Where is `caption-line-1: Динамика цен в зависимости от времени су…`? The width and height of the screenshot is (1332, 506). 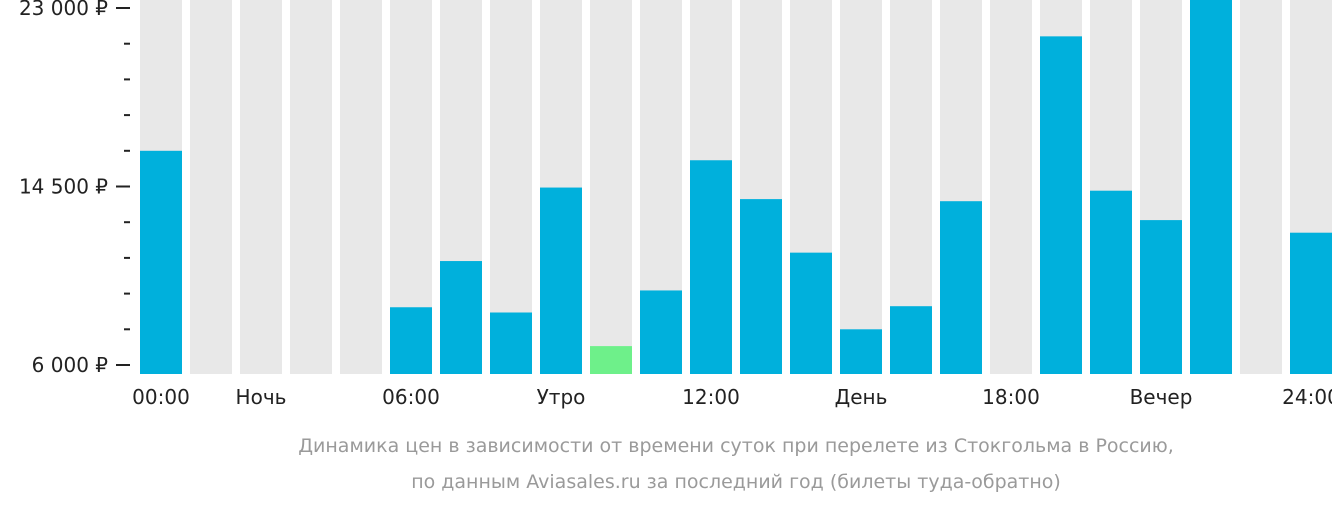 caption-line-1: Динамика цен в зависимости от времени су… is located at coordinates (736, 446).